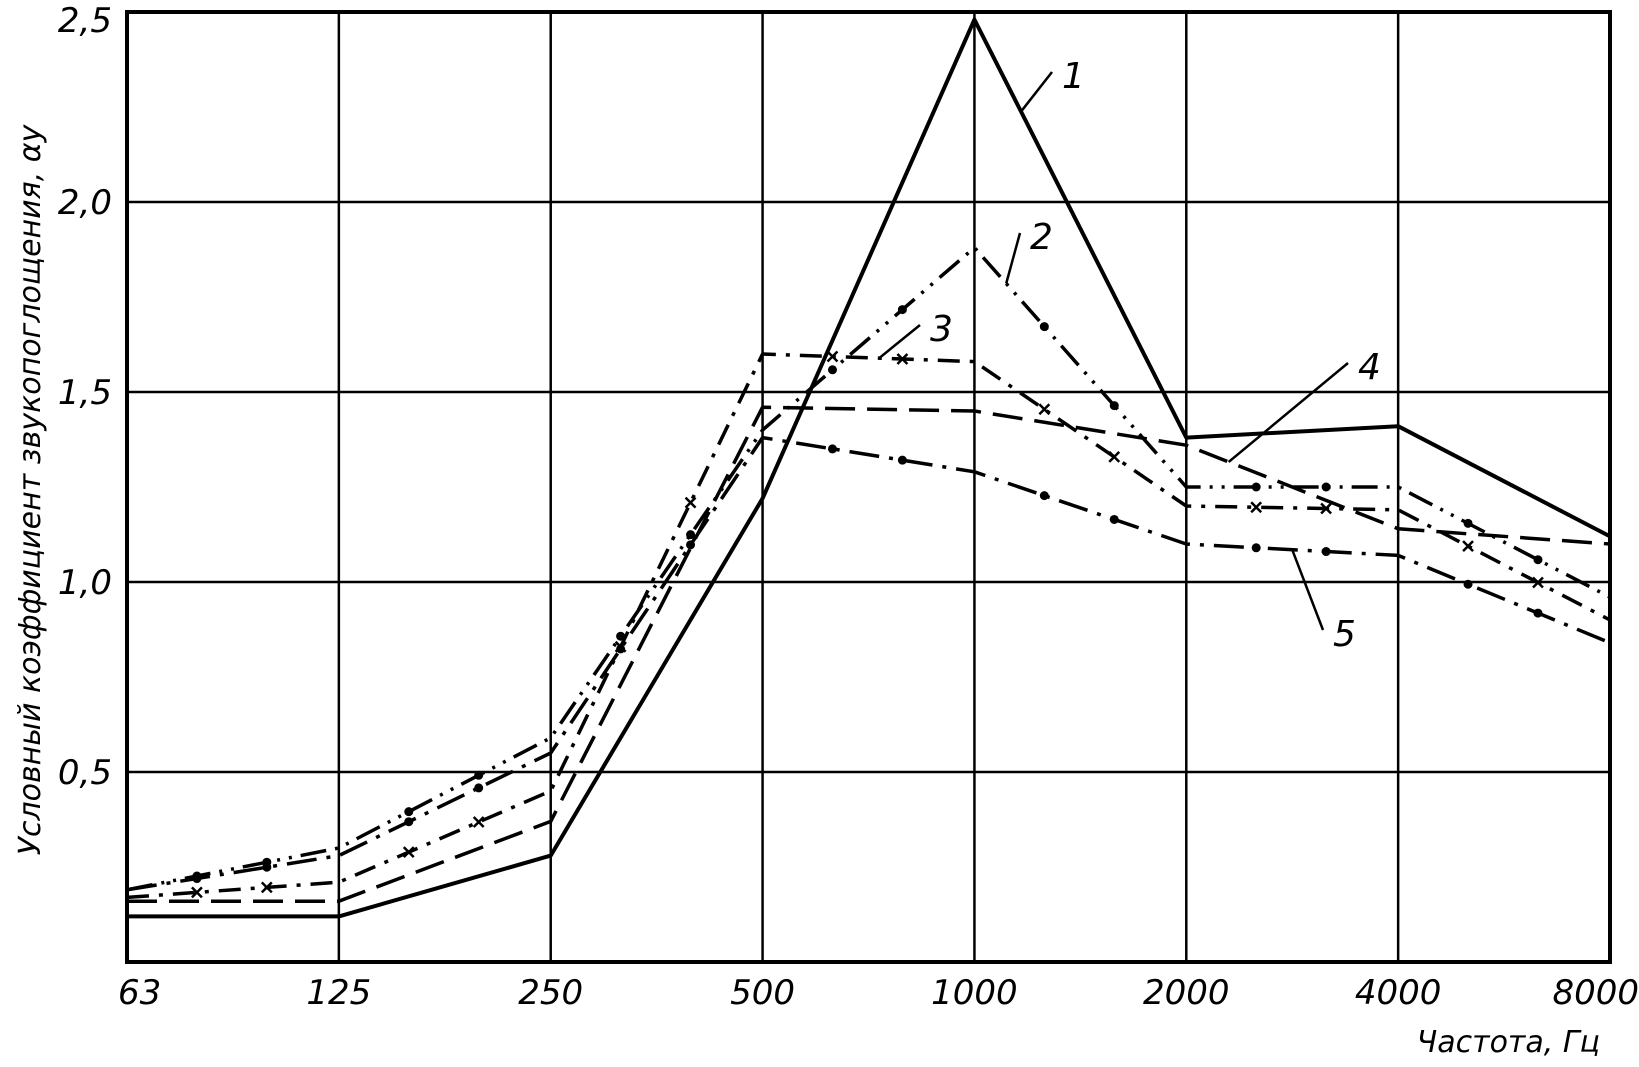 The width and height of the screenshot is (1639, 1067). Describe the element at coordinates (85, 773) in the screenshot. I see `y-tick-label: 0,5` at that location.